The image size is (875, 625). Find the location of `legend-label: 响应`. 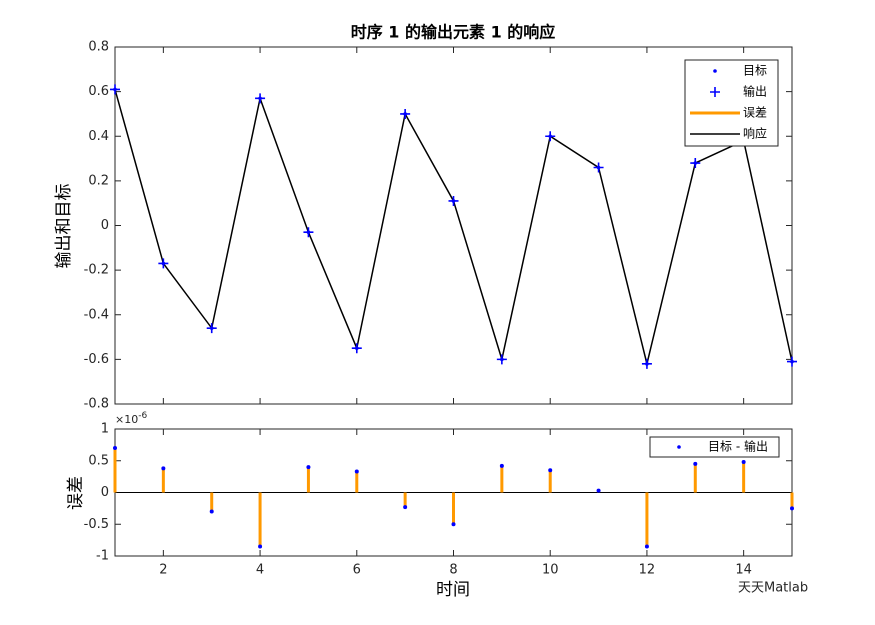

legend-label: 响应 is located at coordinates (755, 133).